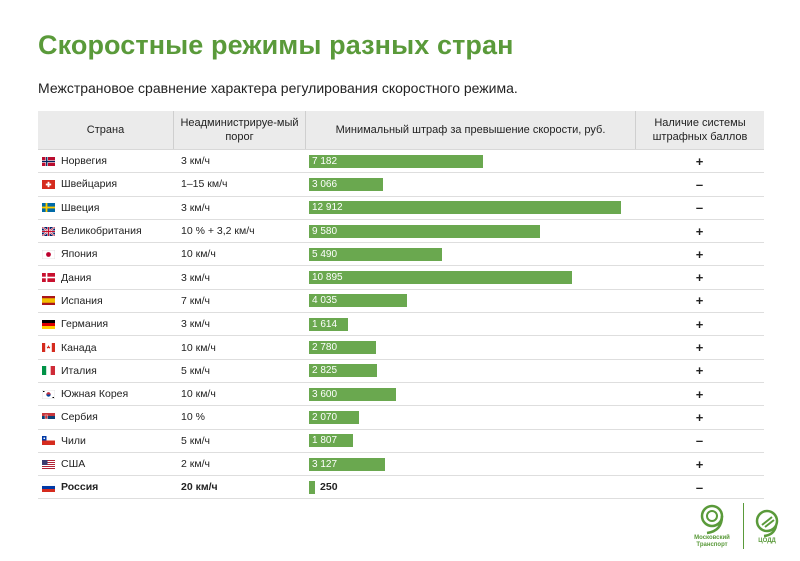 The height and width of the screenshot is (561, 800). I want to click on table-row: Испания 7 км/ч 4 035 +, so click(401, 302).